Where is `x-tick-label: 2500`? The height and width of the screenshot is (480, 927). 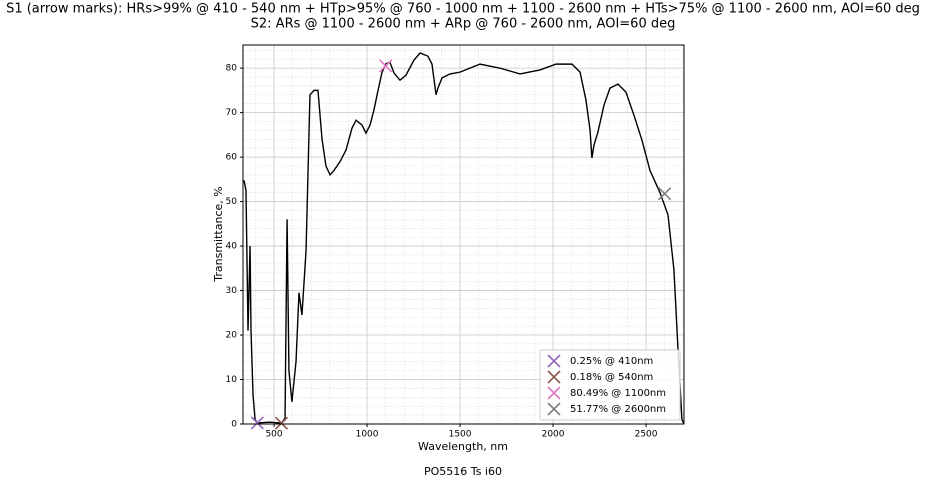
x-tick-label: 2500 is located at coordinates (646, 435).